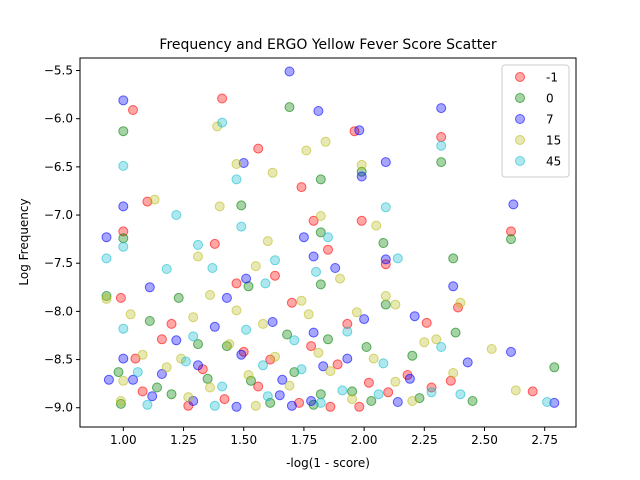  I want to click on y-axis: −9.0 −8.5 −8.0 −7.5 −7.0 −6.5 −6.0 −5.5, so click(62, 239).